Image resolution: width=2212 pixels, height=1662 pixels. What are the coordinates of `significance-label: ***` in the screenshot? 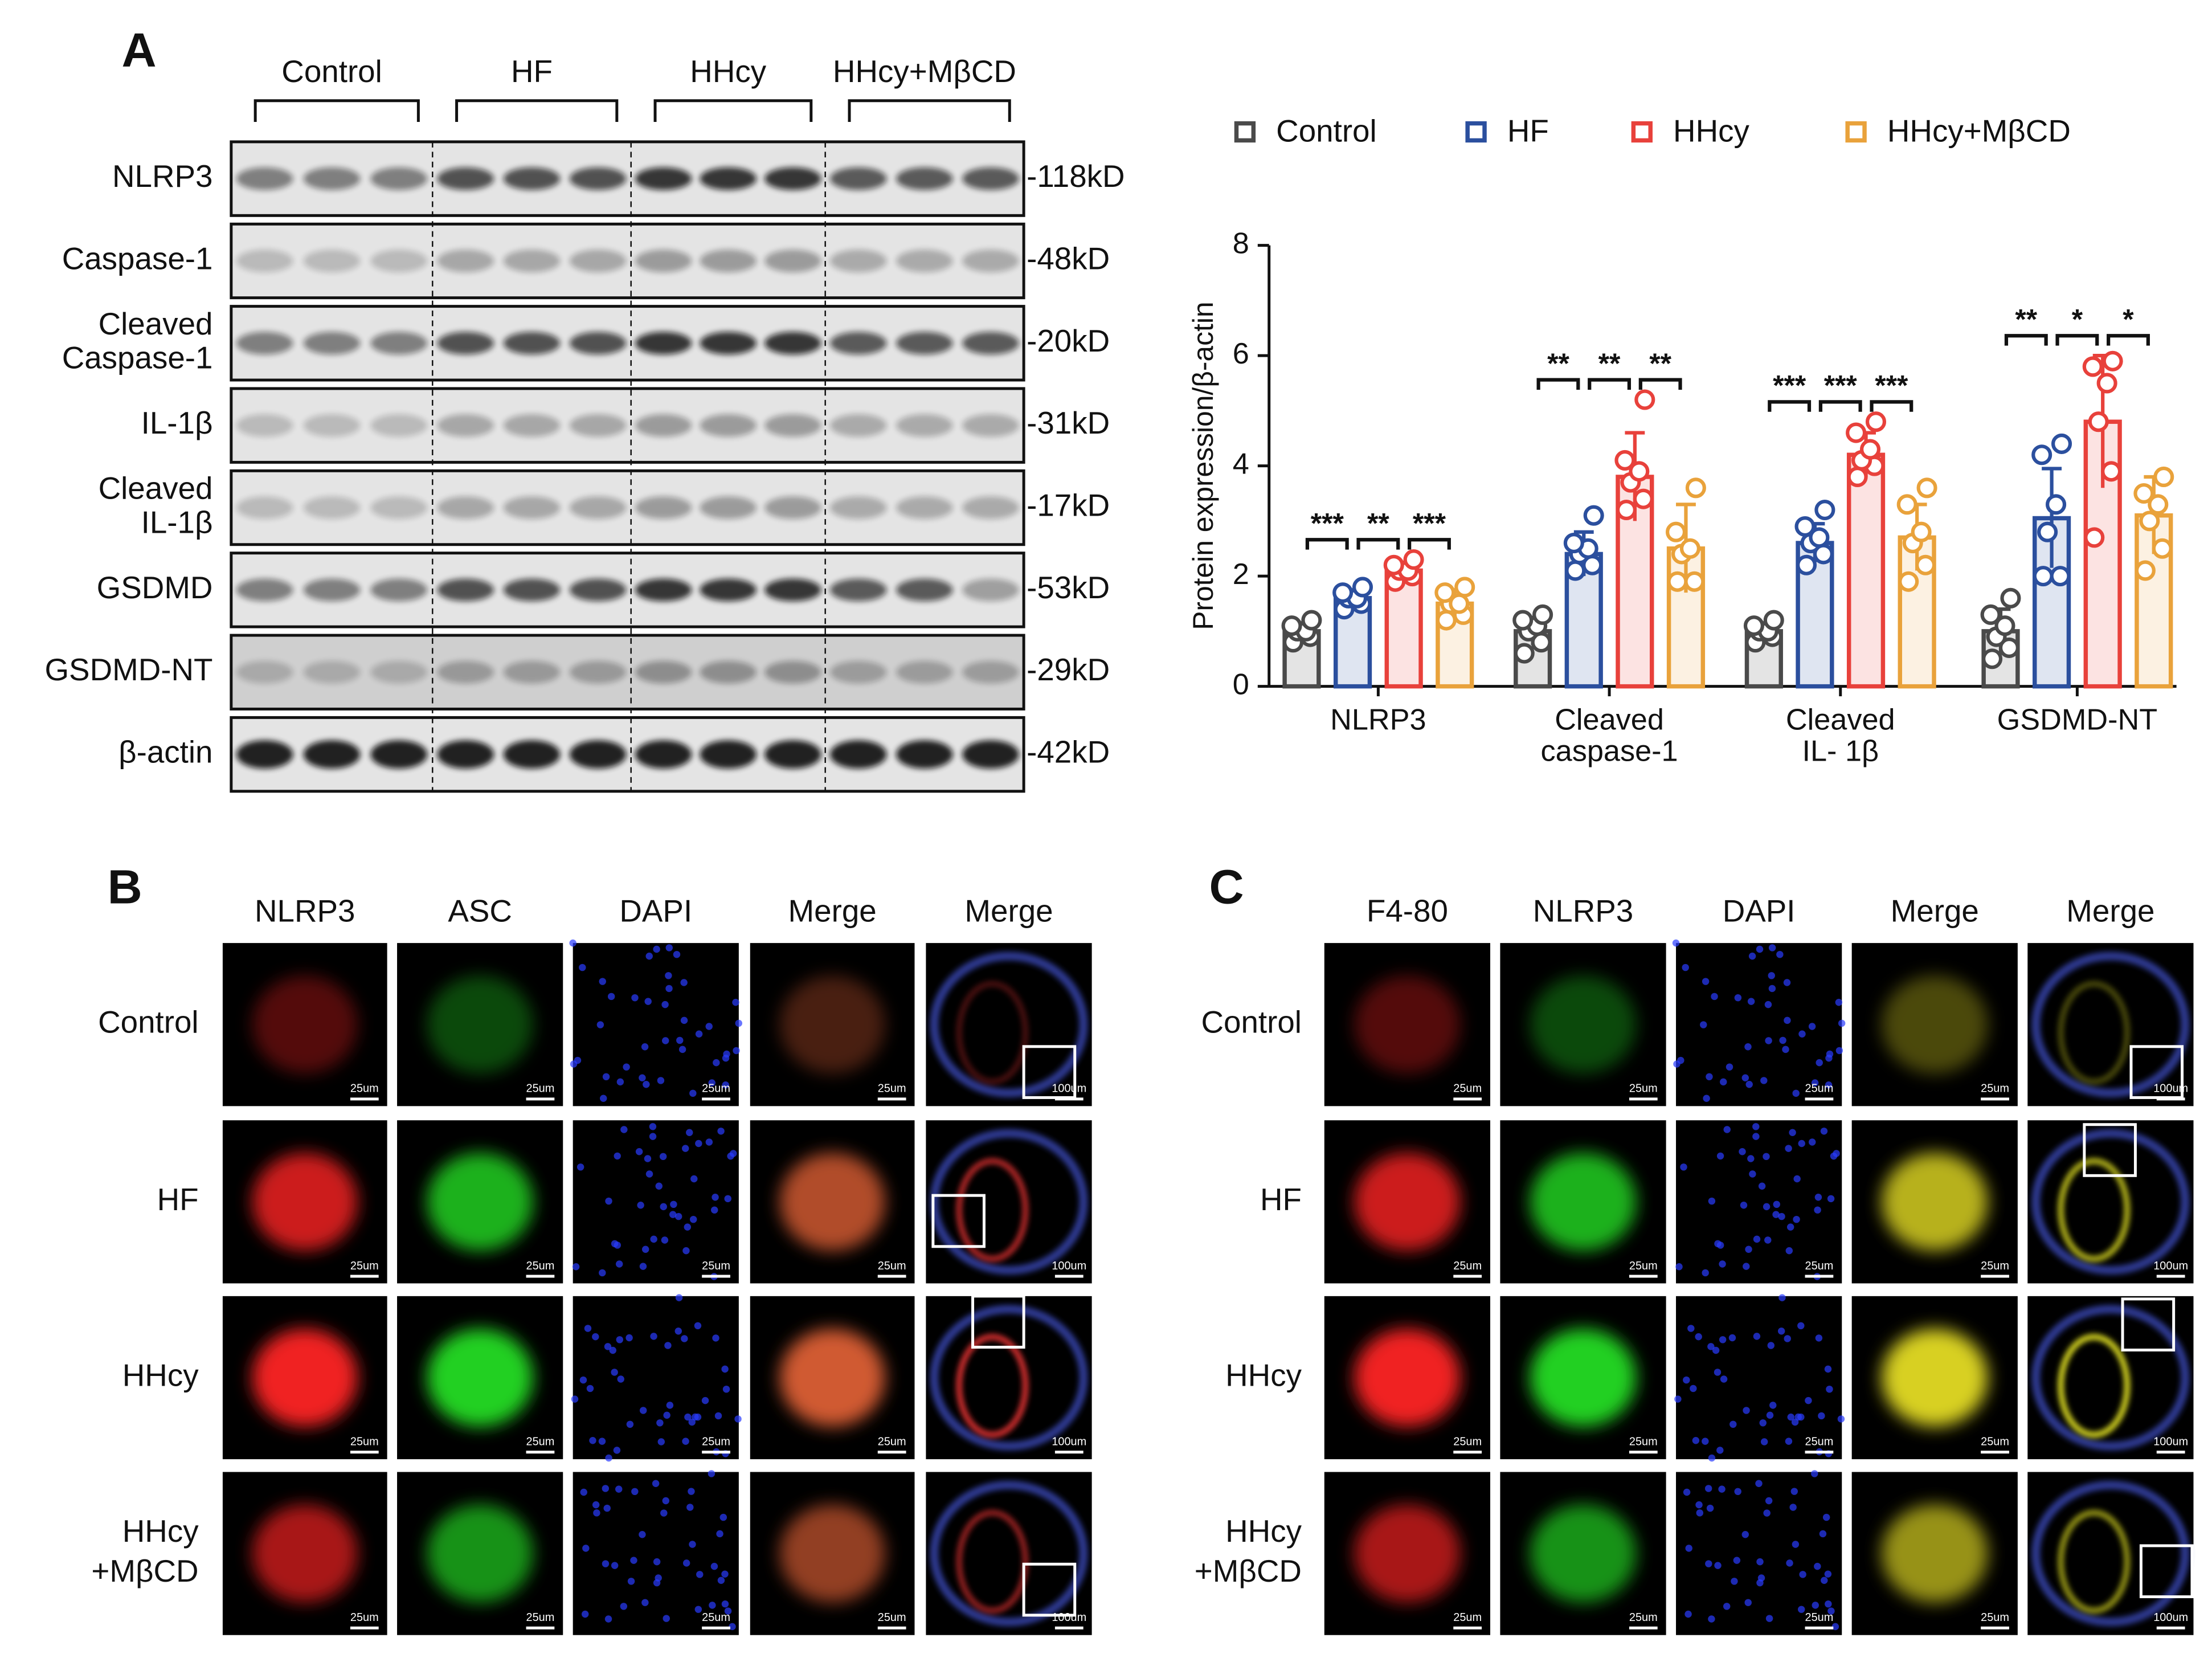 It's located at (1841, 386).